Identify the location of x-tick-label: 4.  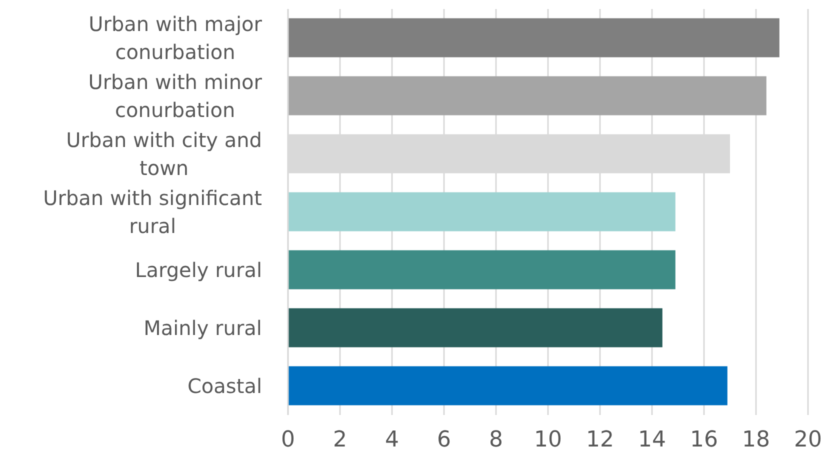
(392, 440).